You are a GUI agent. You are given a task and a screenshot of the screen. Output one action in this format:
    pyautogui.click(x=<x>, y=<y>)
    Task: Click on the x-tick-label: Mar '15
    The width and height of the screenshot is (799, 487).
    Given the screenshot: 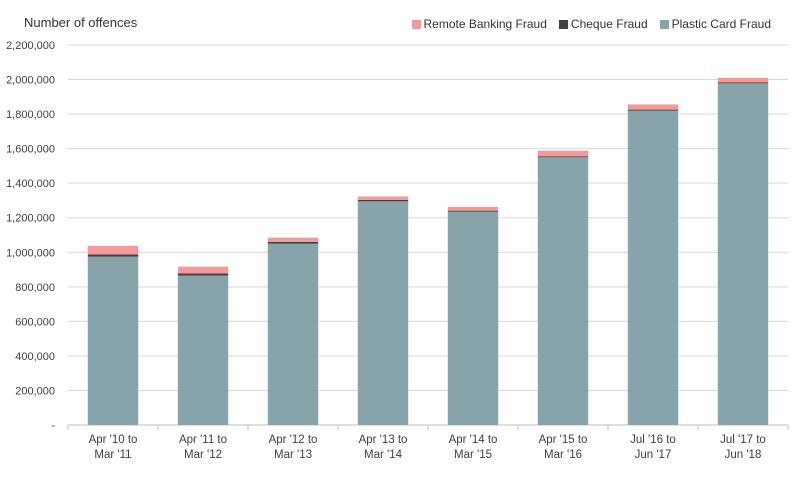 What is the action you would take?
    pyautogui.click(x=473, y=455)
    